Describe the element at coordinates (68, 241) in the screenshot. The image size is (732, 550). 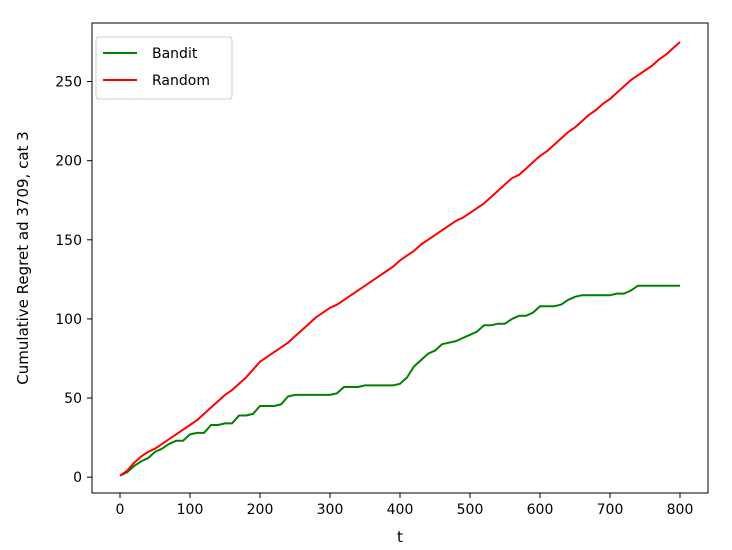
I see `y-tick-label: 150` at that location.